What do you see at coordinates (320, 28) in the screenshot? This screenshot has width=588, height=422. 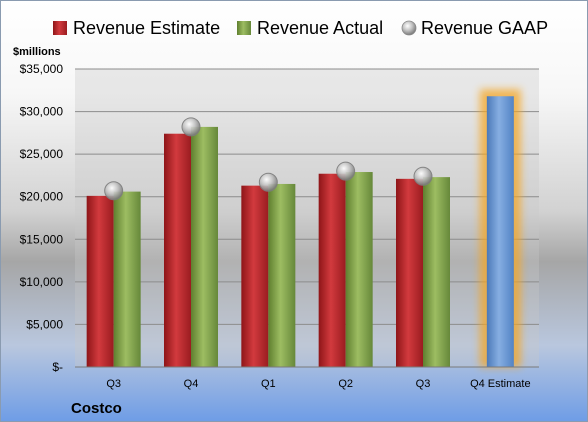 I see `legend-label-actual: Revenue Actual` at bounding box center [320, 28].